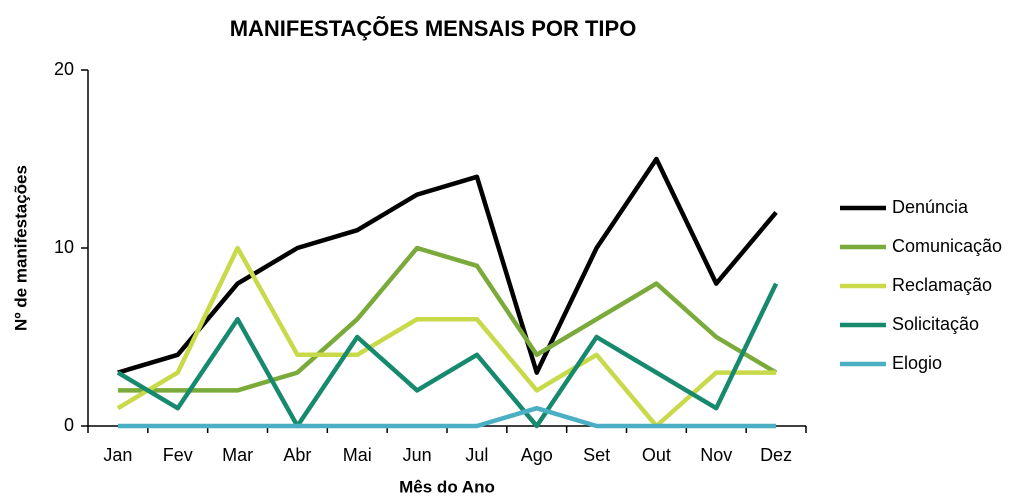  I want to click on x-tick-label: Mai, so click(357, 455).